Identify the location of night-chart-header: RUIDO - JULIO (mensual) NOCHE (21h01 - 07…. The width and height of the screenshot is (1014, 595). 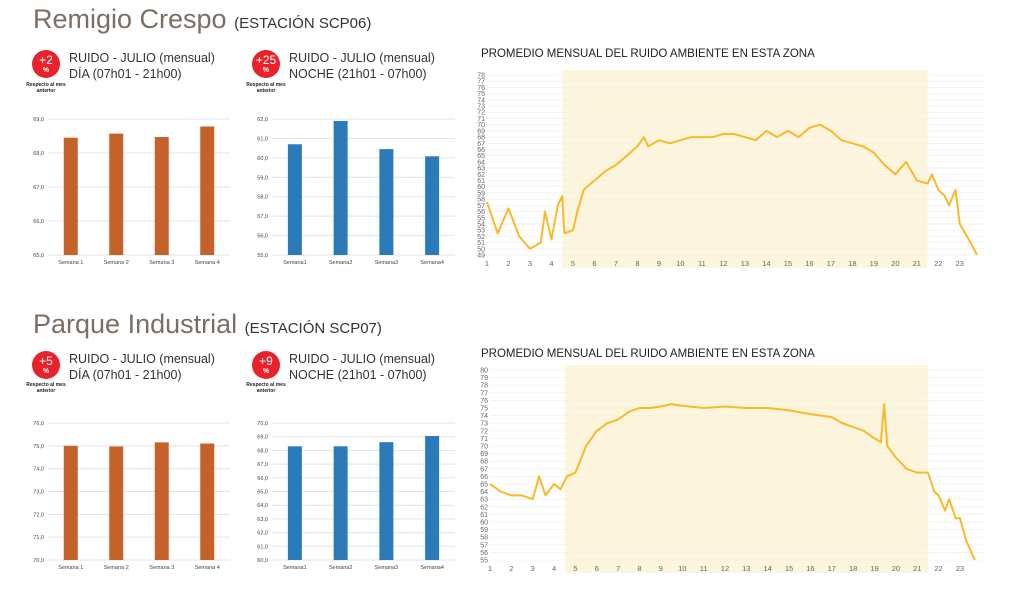
(362, 367).